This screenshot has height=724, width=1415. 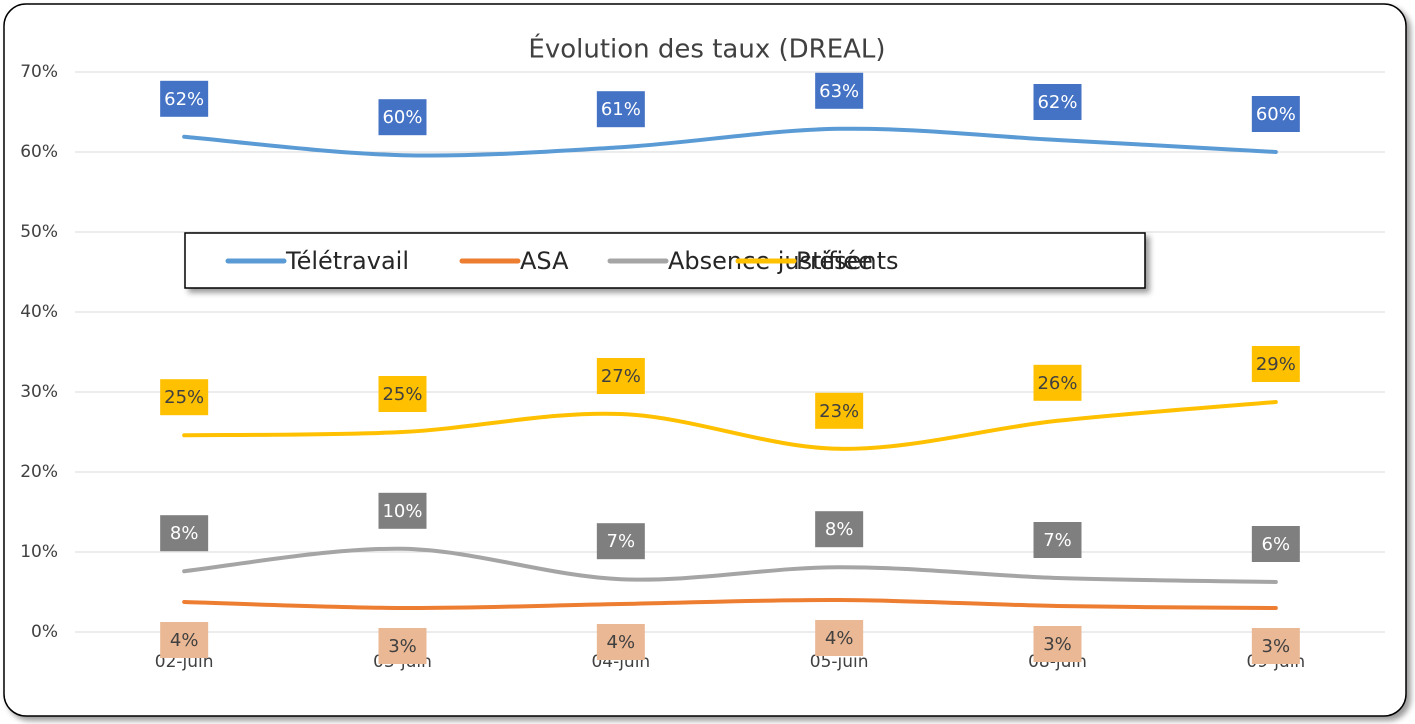 I want to click on y-tick-label: 0%, so click(x=44, y=632).